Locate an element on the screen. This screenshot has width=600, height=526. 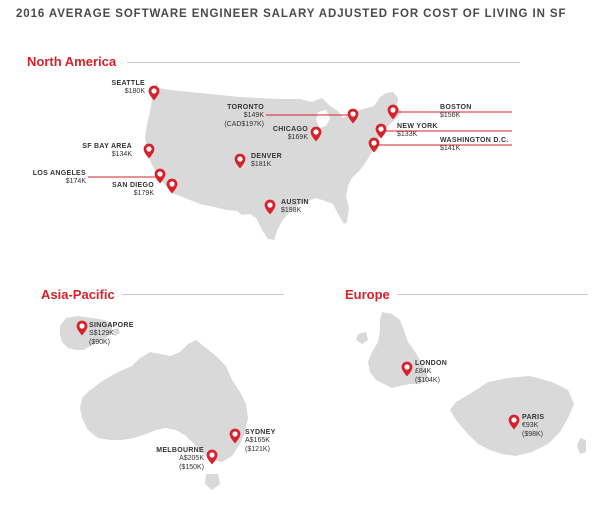
northern-ireland is located at coordinates (362, 338).